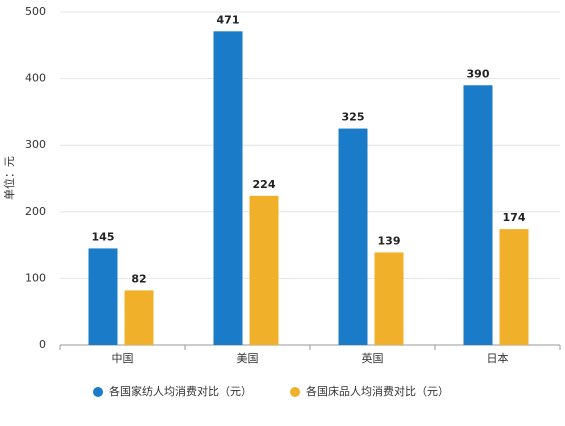 This screenshot has width=565, height=426. What do you see at coordinates (377, 391) in the screenshot?
I see `legend-label: 各国床品人均消费对比（元）` at bounding box center [377, 391].